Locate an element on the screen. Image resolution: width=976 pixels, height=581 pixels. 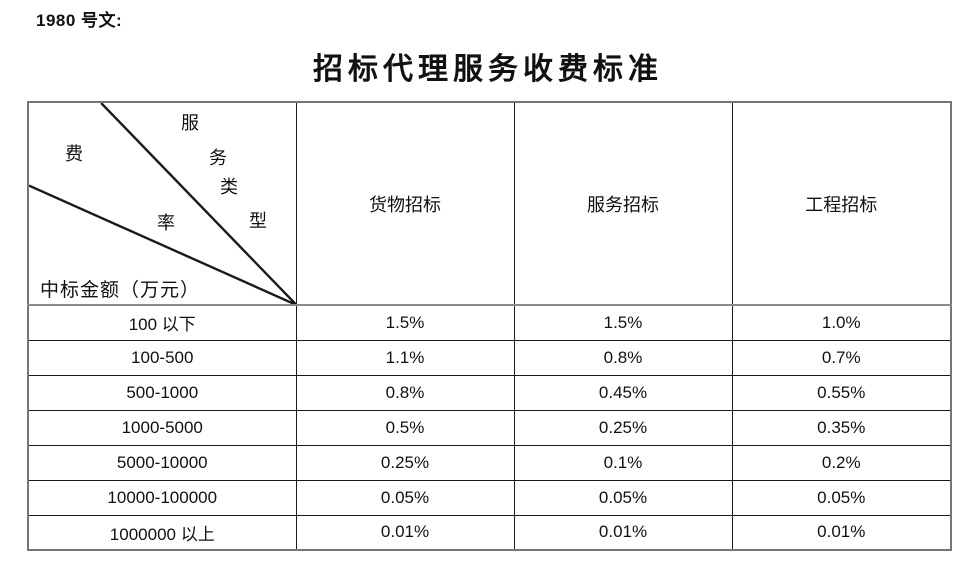
table-row: 100-500 1.1% 0.8% 0.7% is located at coordinates (489, 357).